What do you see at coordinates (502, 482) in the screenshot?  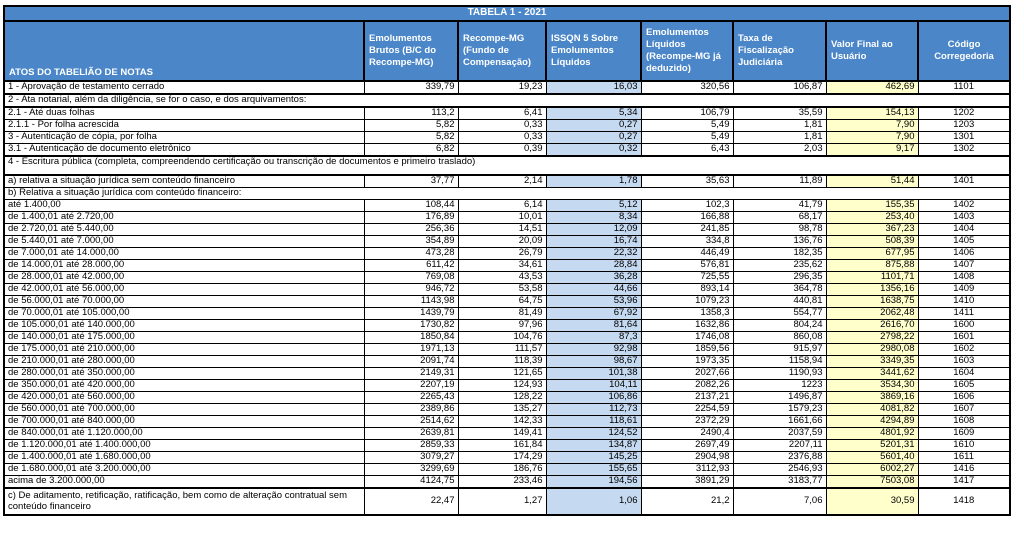 I see `value-cell: 233,46` at bounding box center [502, 482].